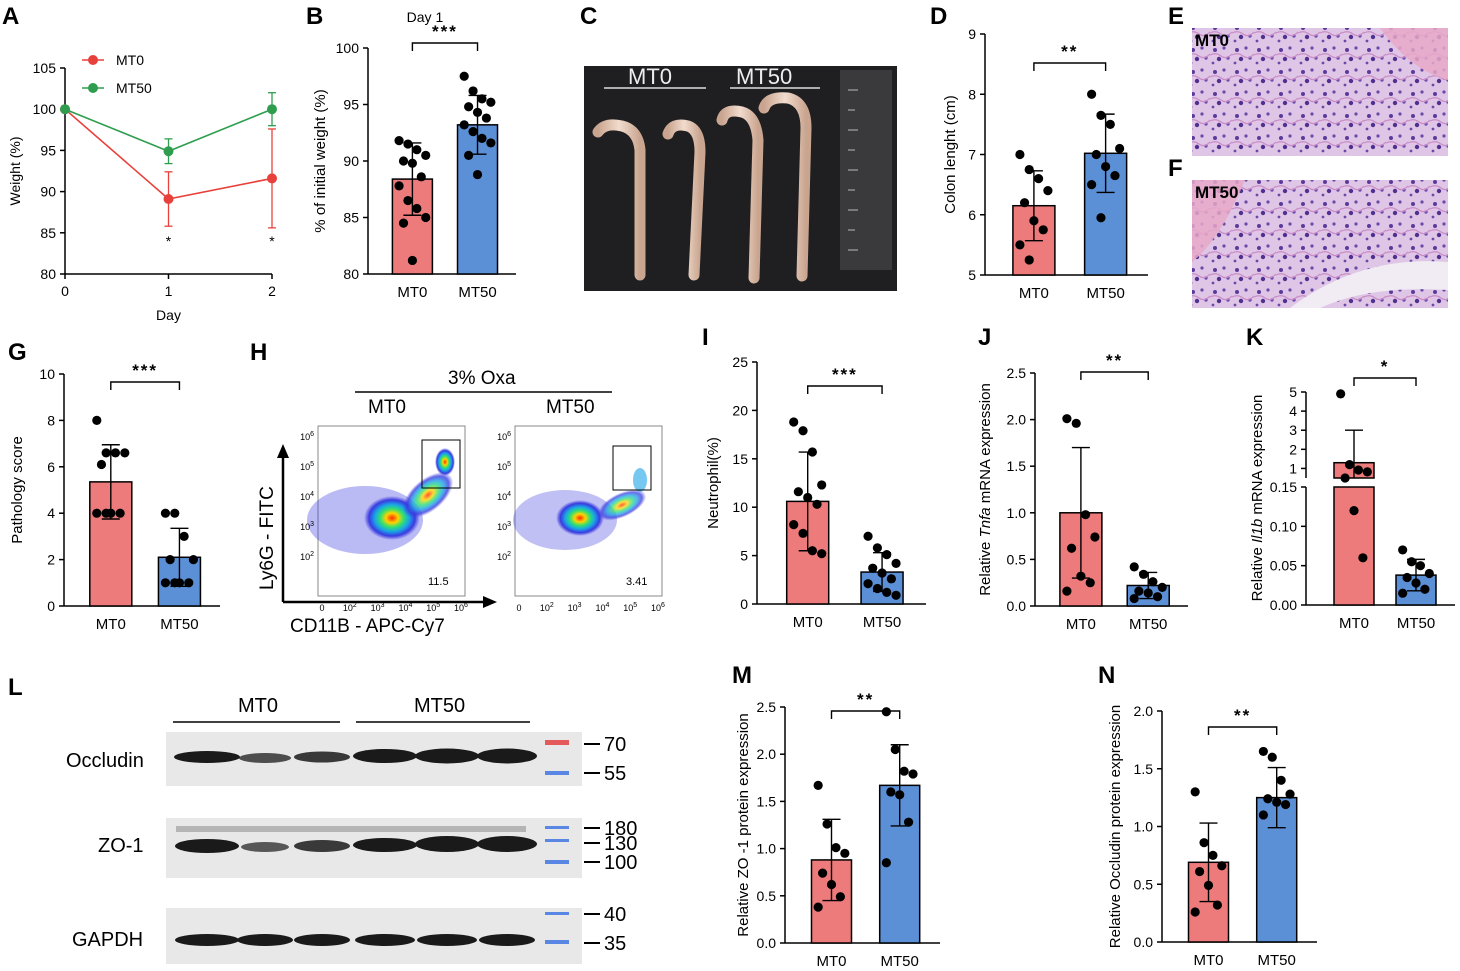 The width and height of the screenshot is (1460, 971). I want to click on photo-label-mt50: MT50, so click(764, 76).